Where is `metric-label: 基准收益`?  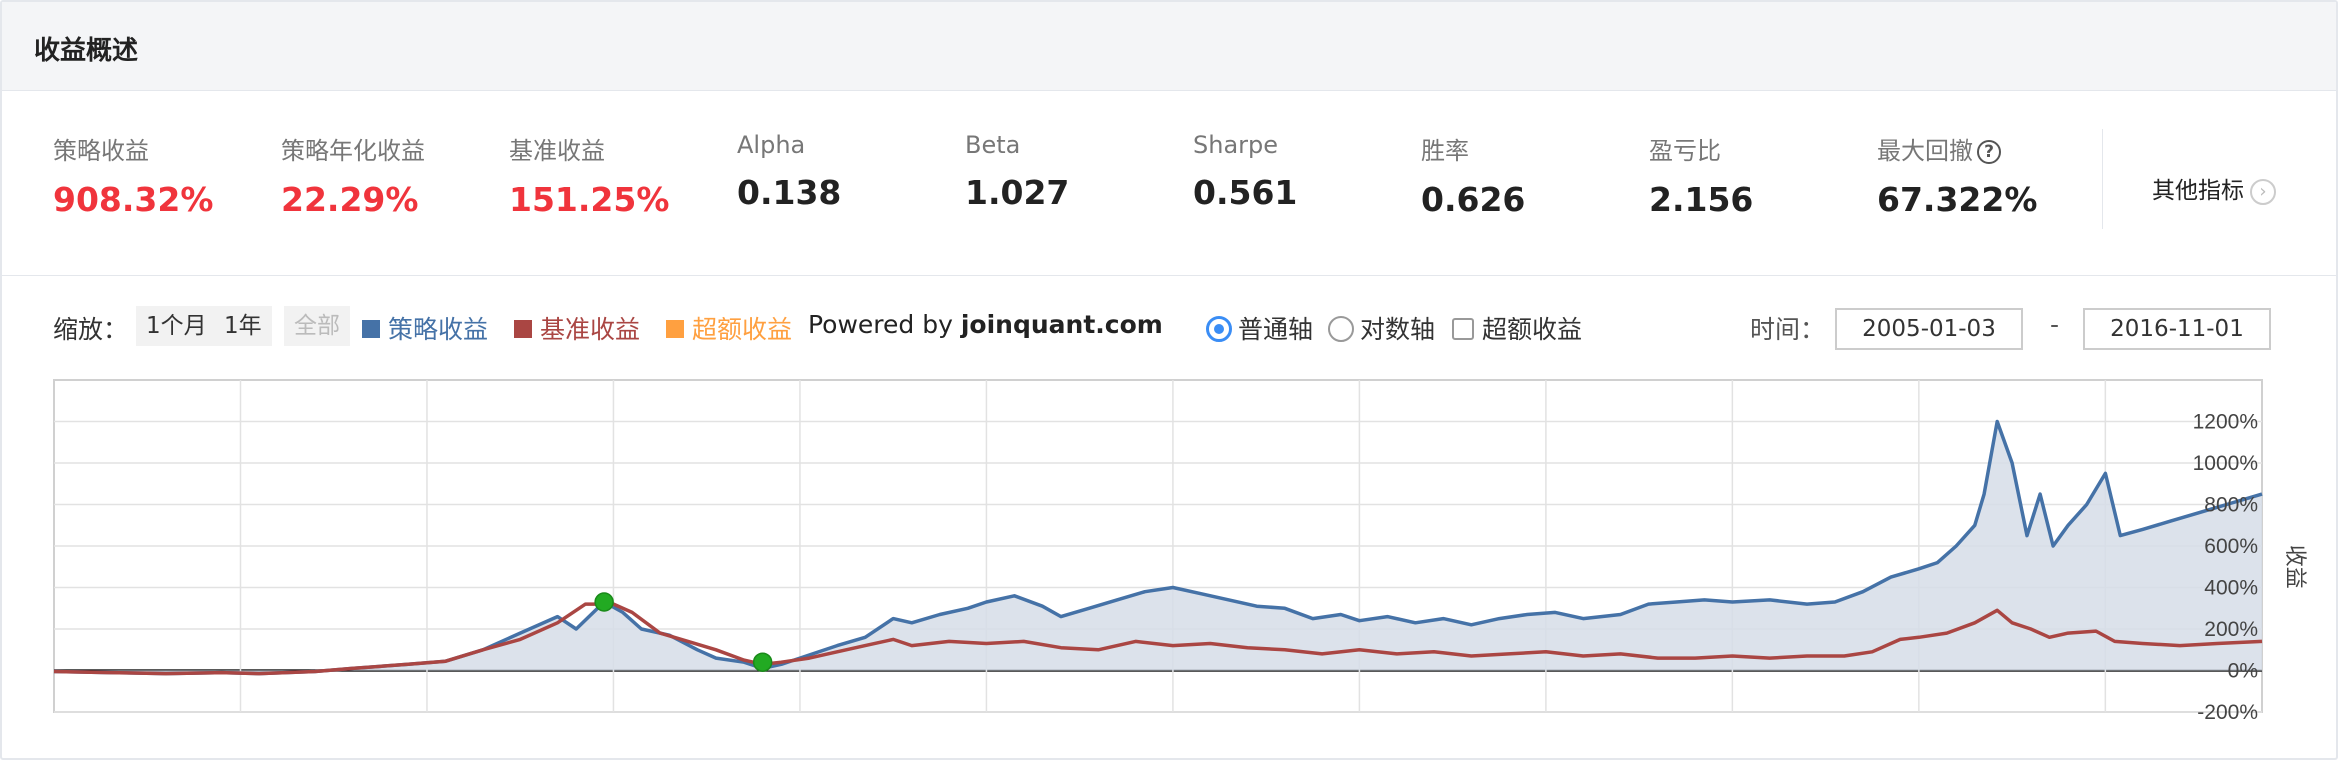 metric-label: 基准收益 is located at coordinates (557, 151).